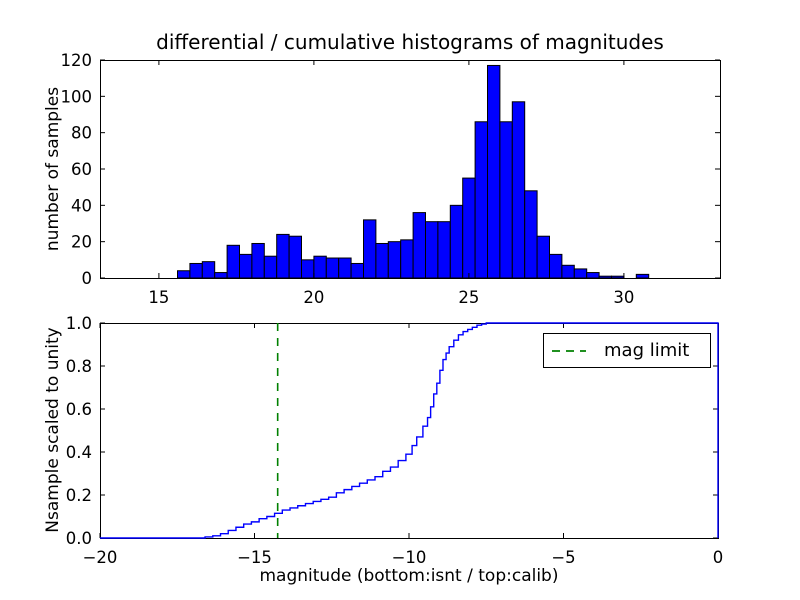 Image resolution: width=800 pixels, height=600 pixels. Describe the element at coordinates (79, 452) in the screenshot. I see `svg-text: 0.4` at that location.